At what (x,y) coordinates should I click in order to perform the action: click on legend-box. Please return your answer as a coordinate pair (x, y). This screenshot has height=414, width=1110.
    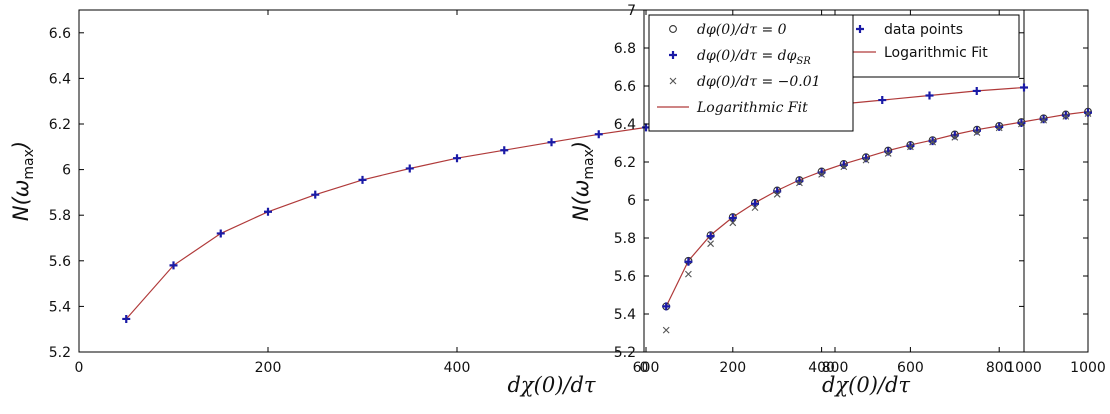
    Looking at the image, I should click on (751, 73).